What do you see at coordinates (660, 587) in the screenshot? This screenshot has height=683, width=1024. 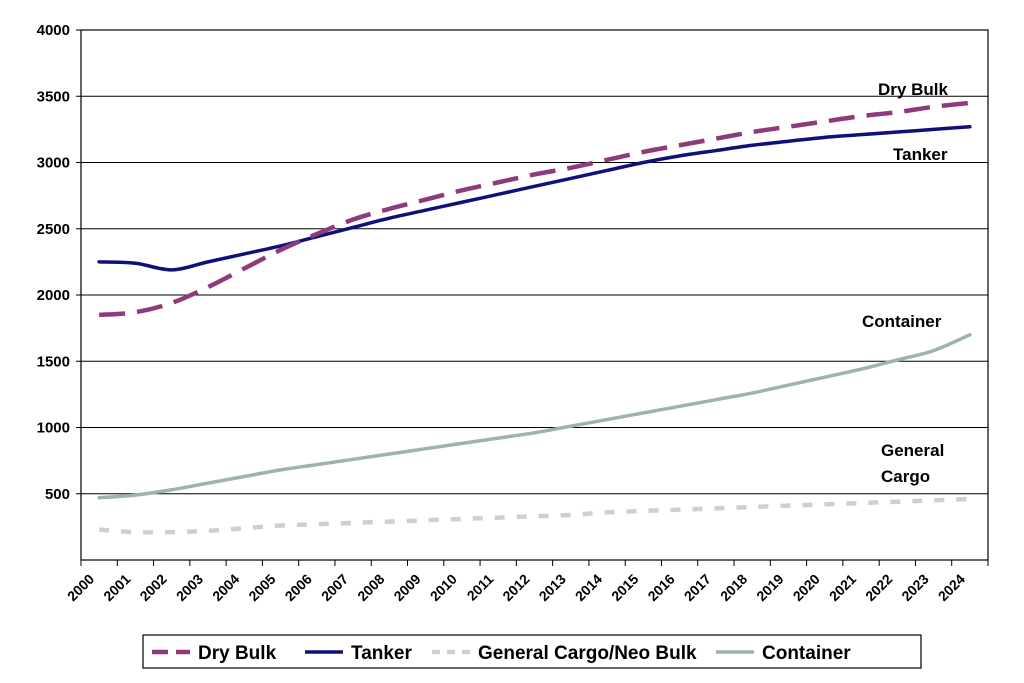 I see `x-tick-label: 2016` at bounding box center [660, 587].